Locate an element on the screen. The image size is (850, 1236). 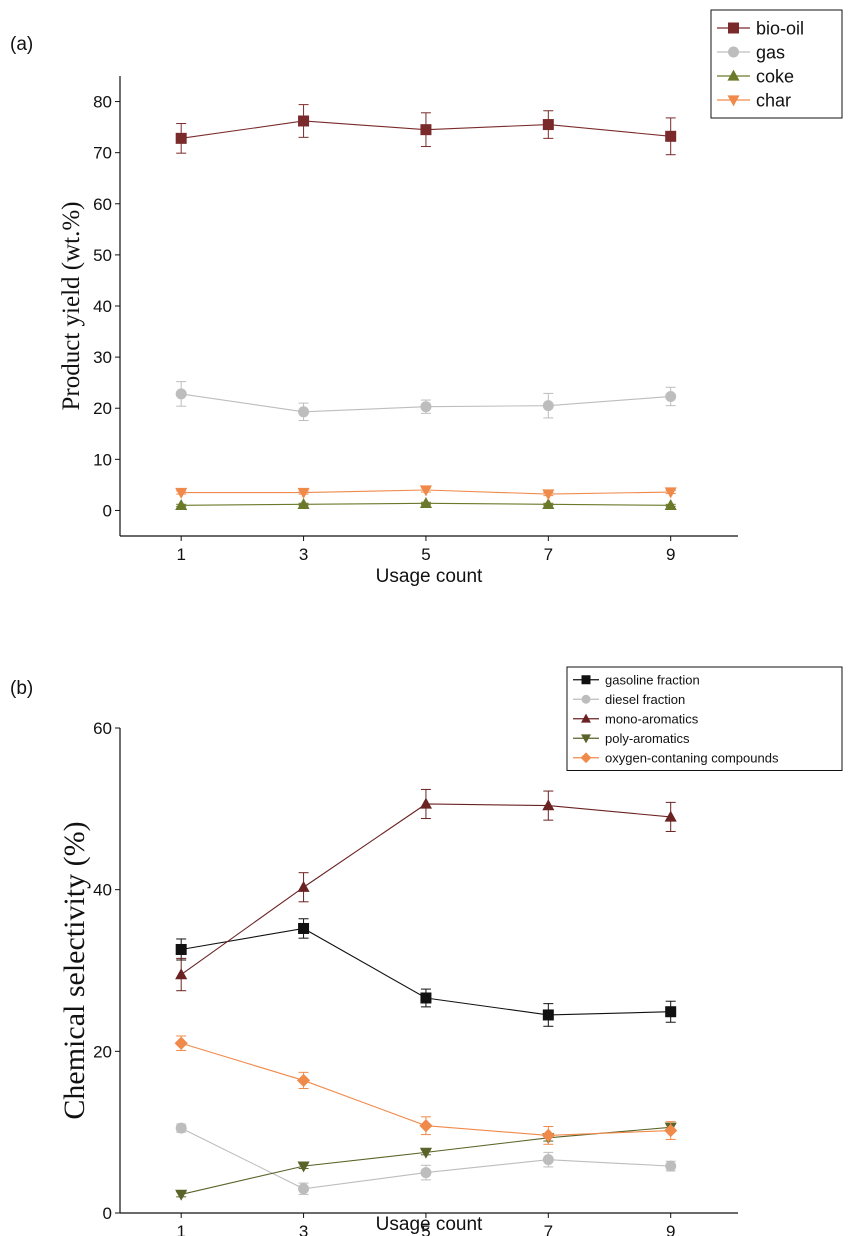
legend-label-b-2: mono-aromatics is located at coordinates (652, 718).